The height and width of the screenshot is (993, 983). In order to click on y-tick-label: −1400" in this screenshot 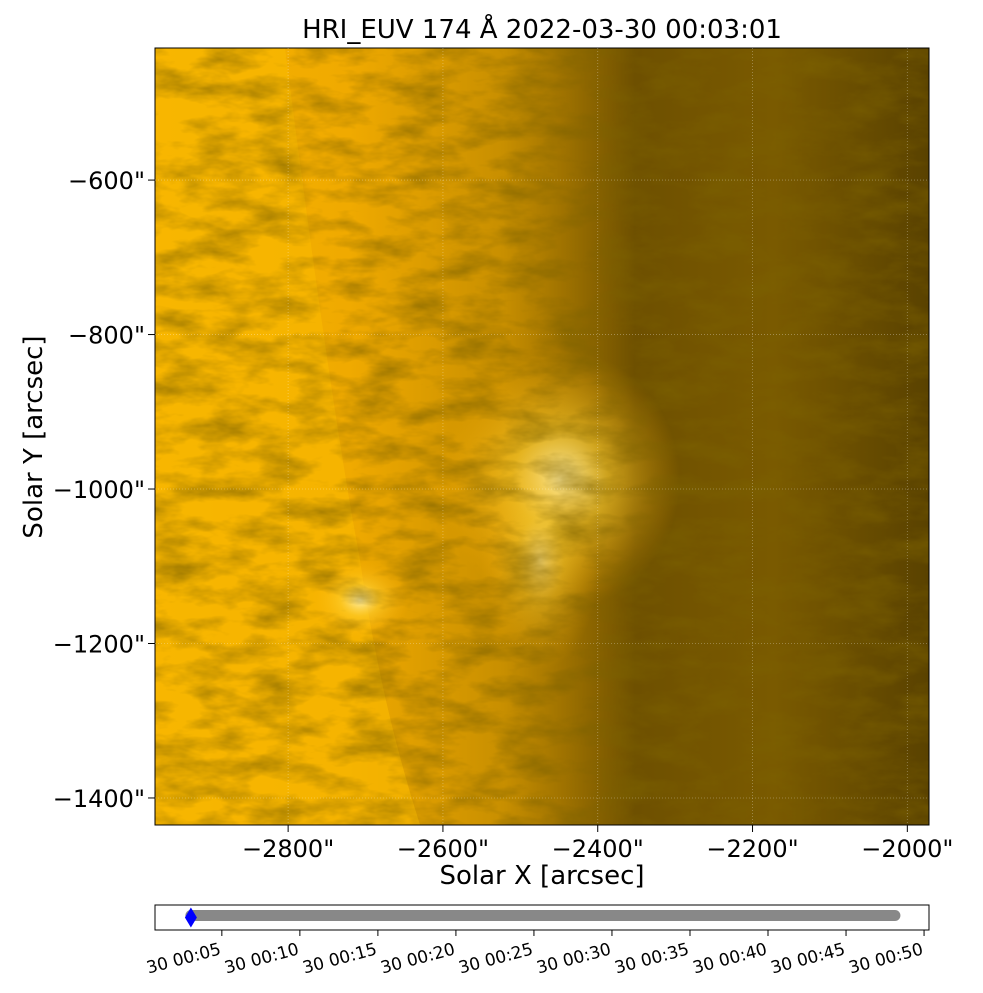, I will do `click(99, 799)`.